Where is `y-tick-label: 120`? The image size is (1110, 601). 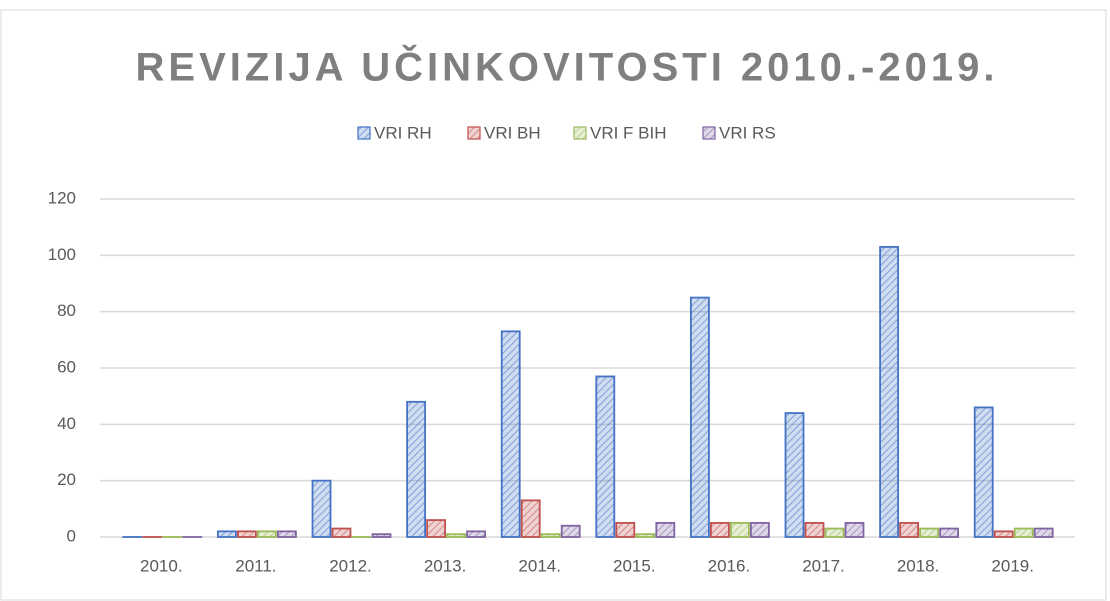
y-tick-label: 120 is located at coordinates (62, 197).